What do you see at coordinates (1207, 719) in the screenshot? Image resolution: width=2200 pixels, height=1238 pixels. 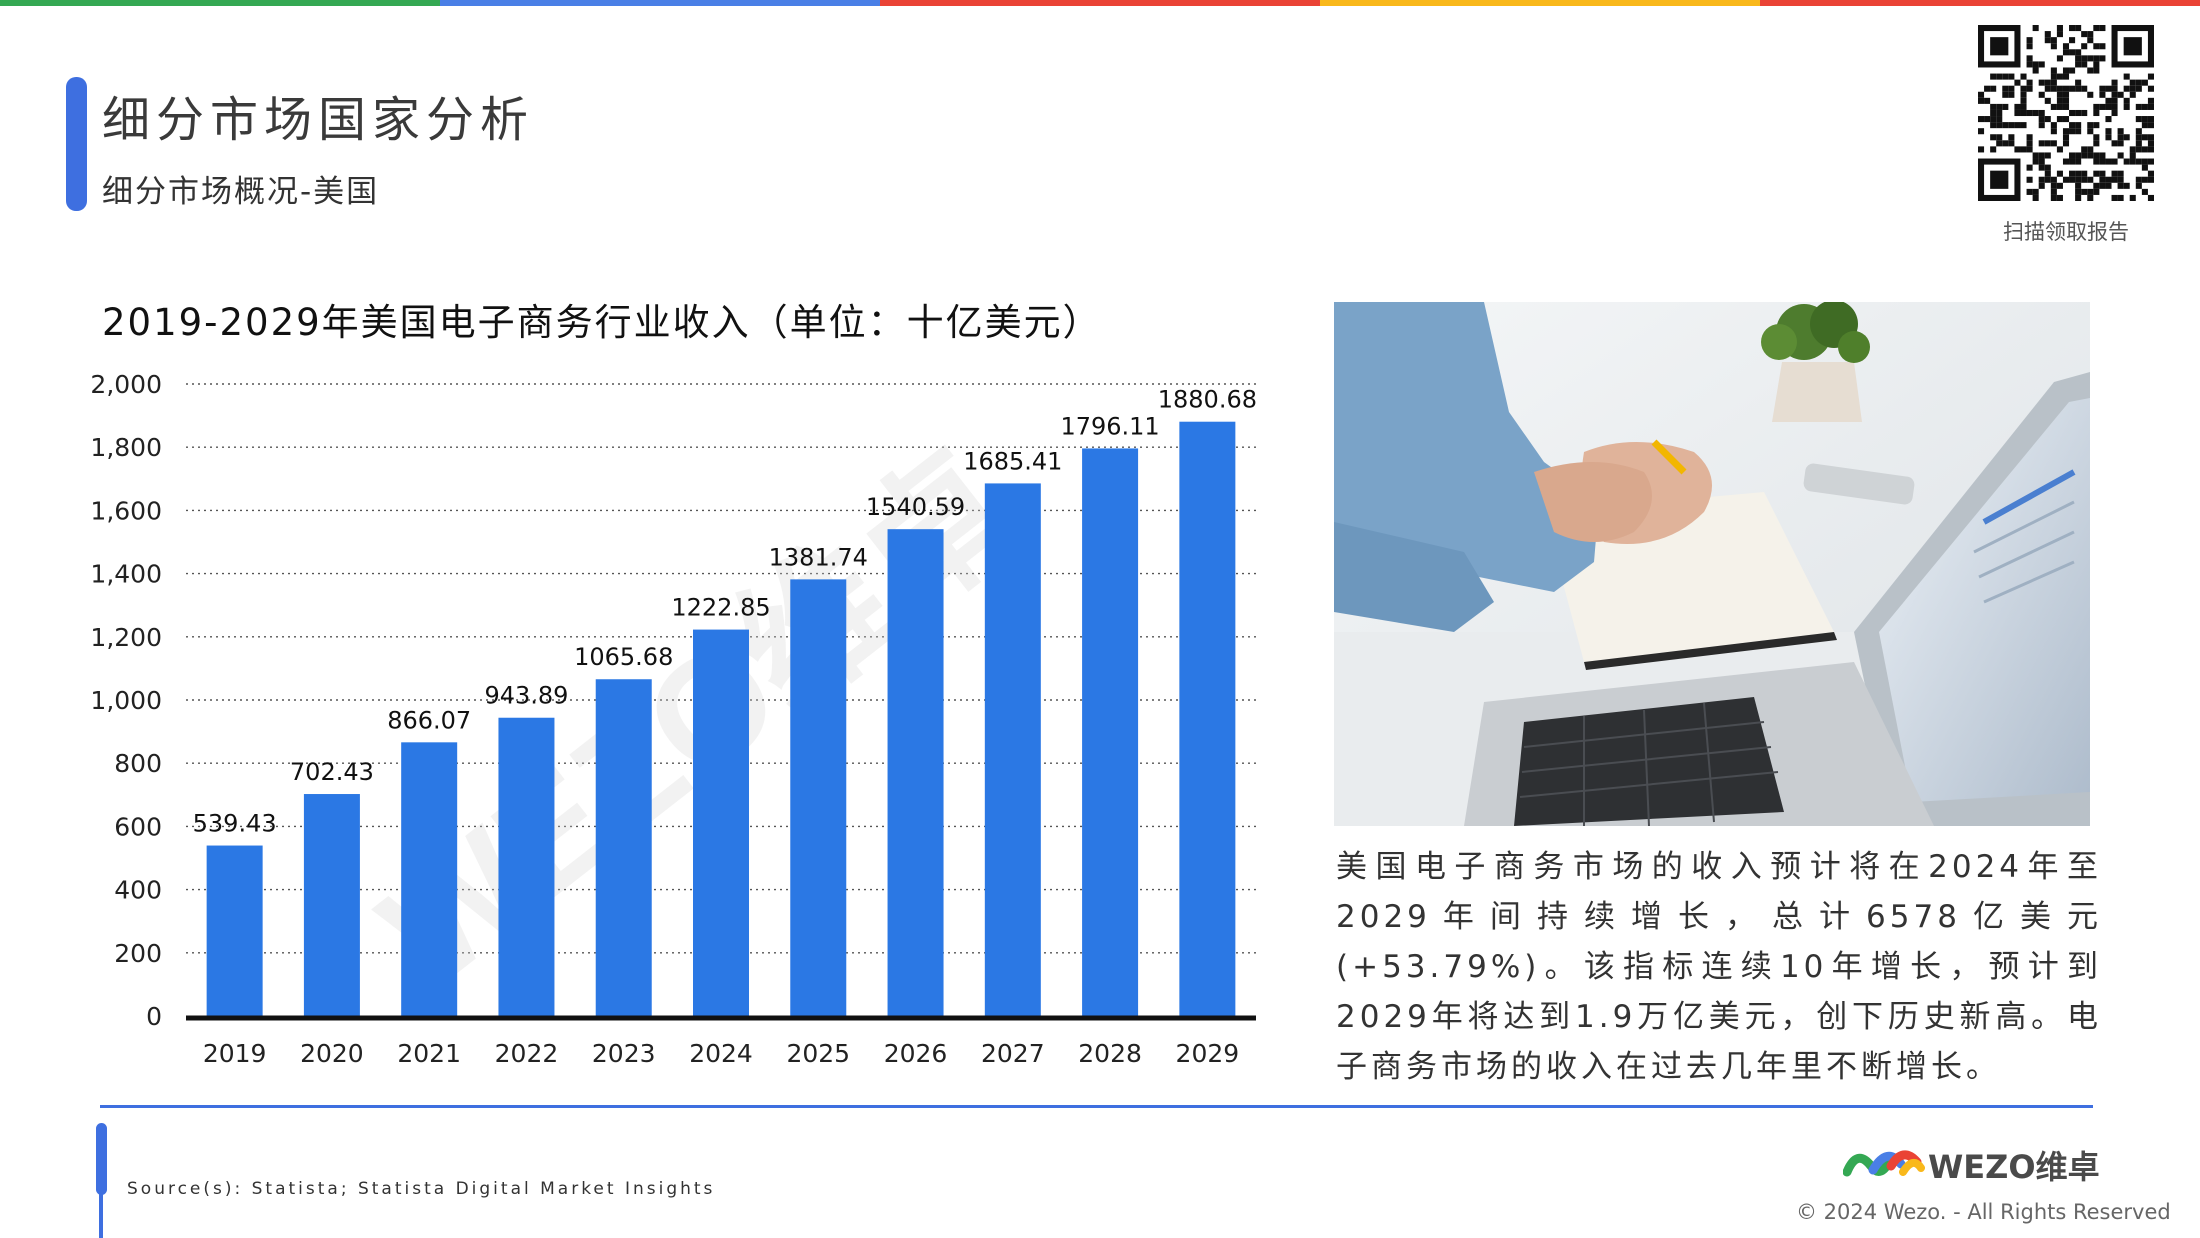 I see `bar-2029` at bounding box center [1207, 719].